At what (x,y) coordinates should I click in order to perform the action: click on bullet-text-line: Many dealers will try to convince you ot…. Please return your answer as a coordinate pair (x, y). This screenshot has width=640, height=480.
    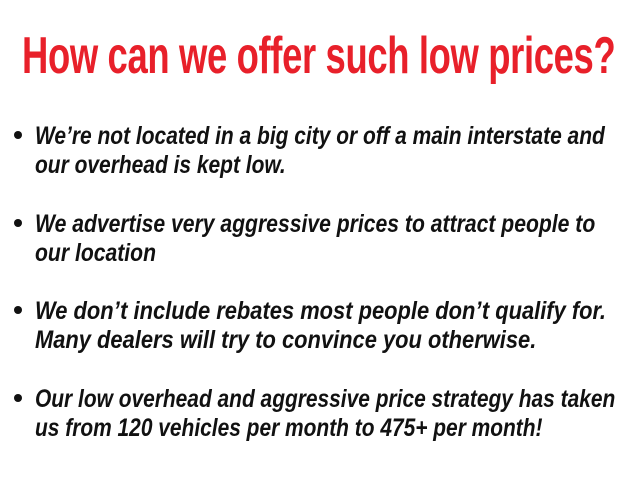
    Looking at the image, I should click on (286, 340).